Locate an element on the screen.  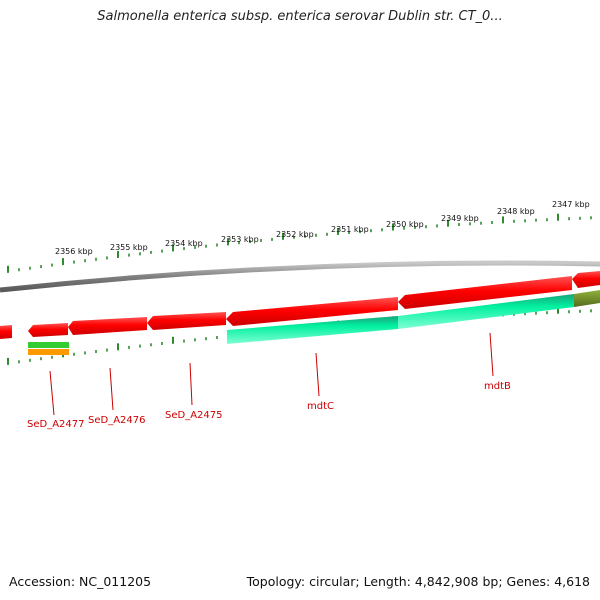
scale-label: 2349 kbp is located at coordinates (460, 218).